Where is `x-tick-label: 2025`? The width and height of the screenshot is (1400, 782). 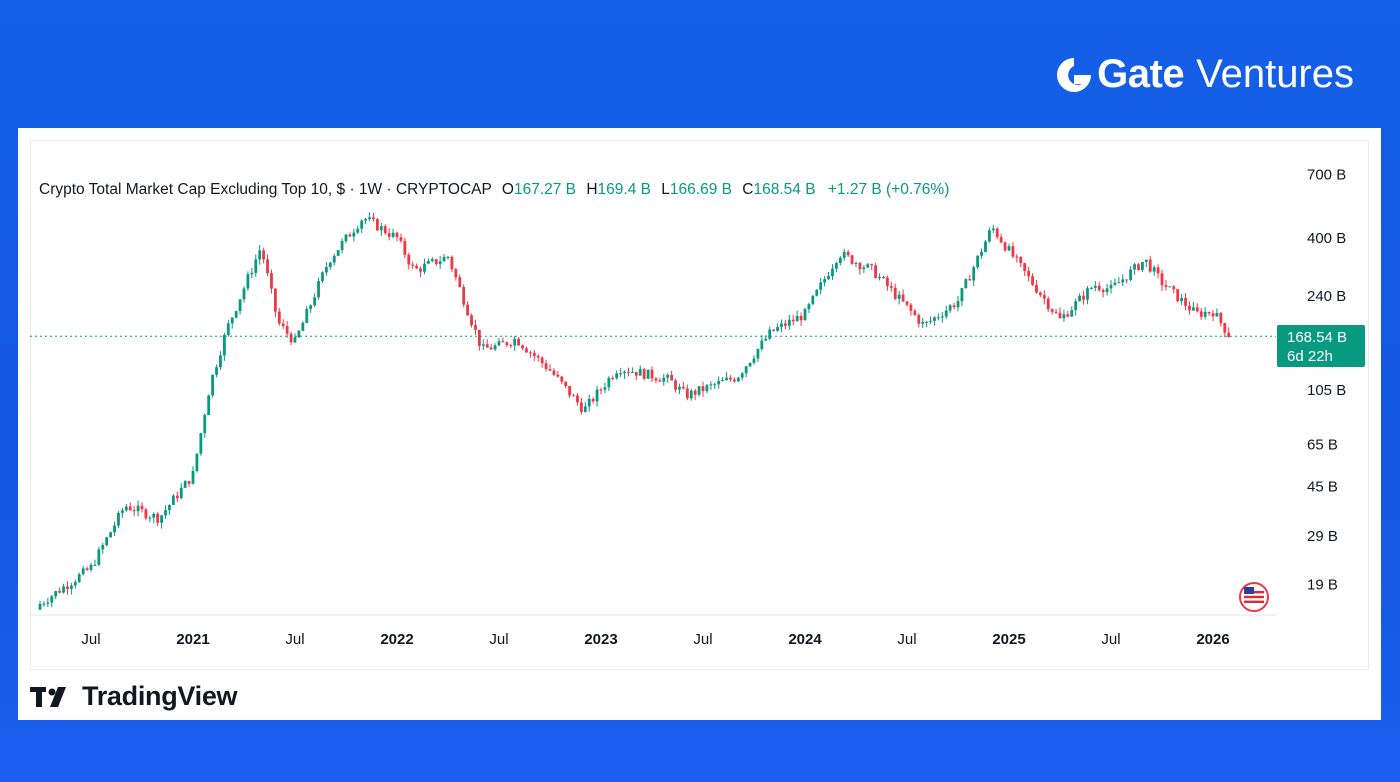 x-tick-label: 2025 is located at coordinates (1008, 639).